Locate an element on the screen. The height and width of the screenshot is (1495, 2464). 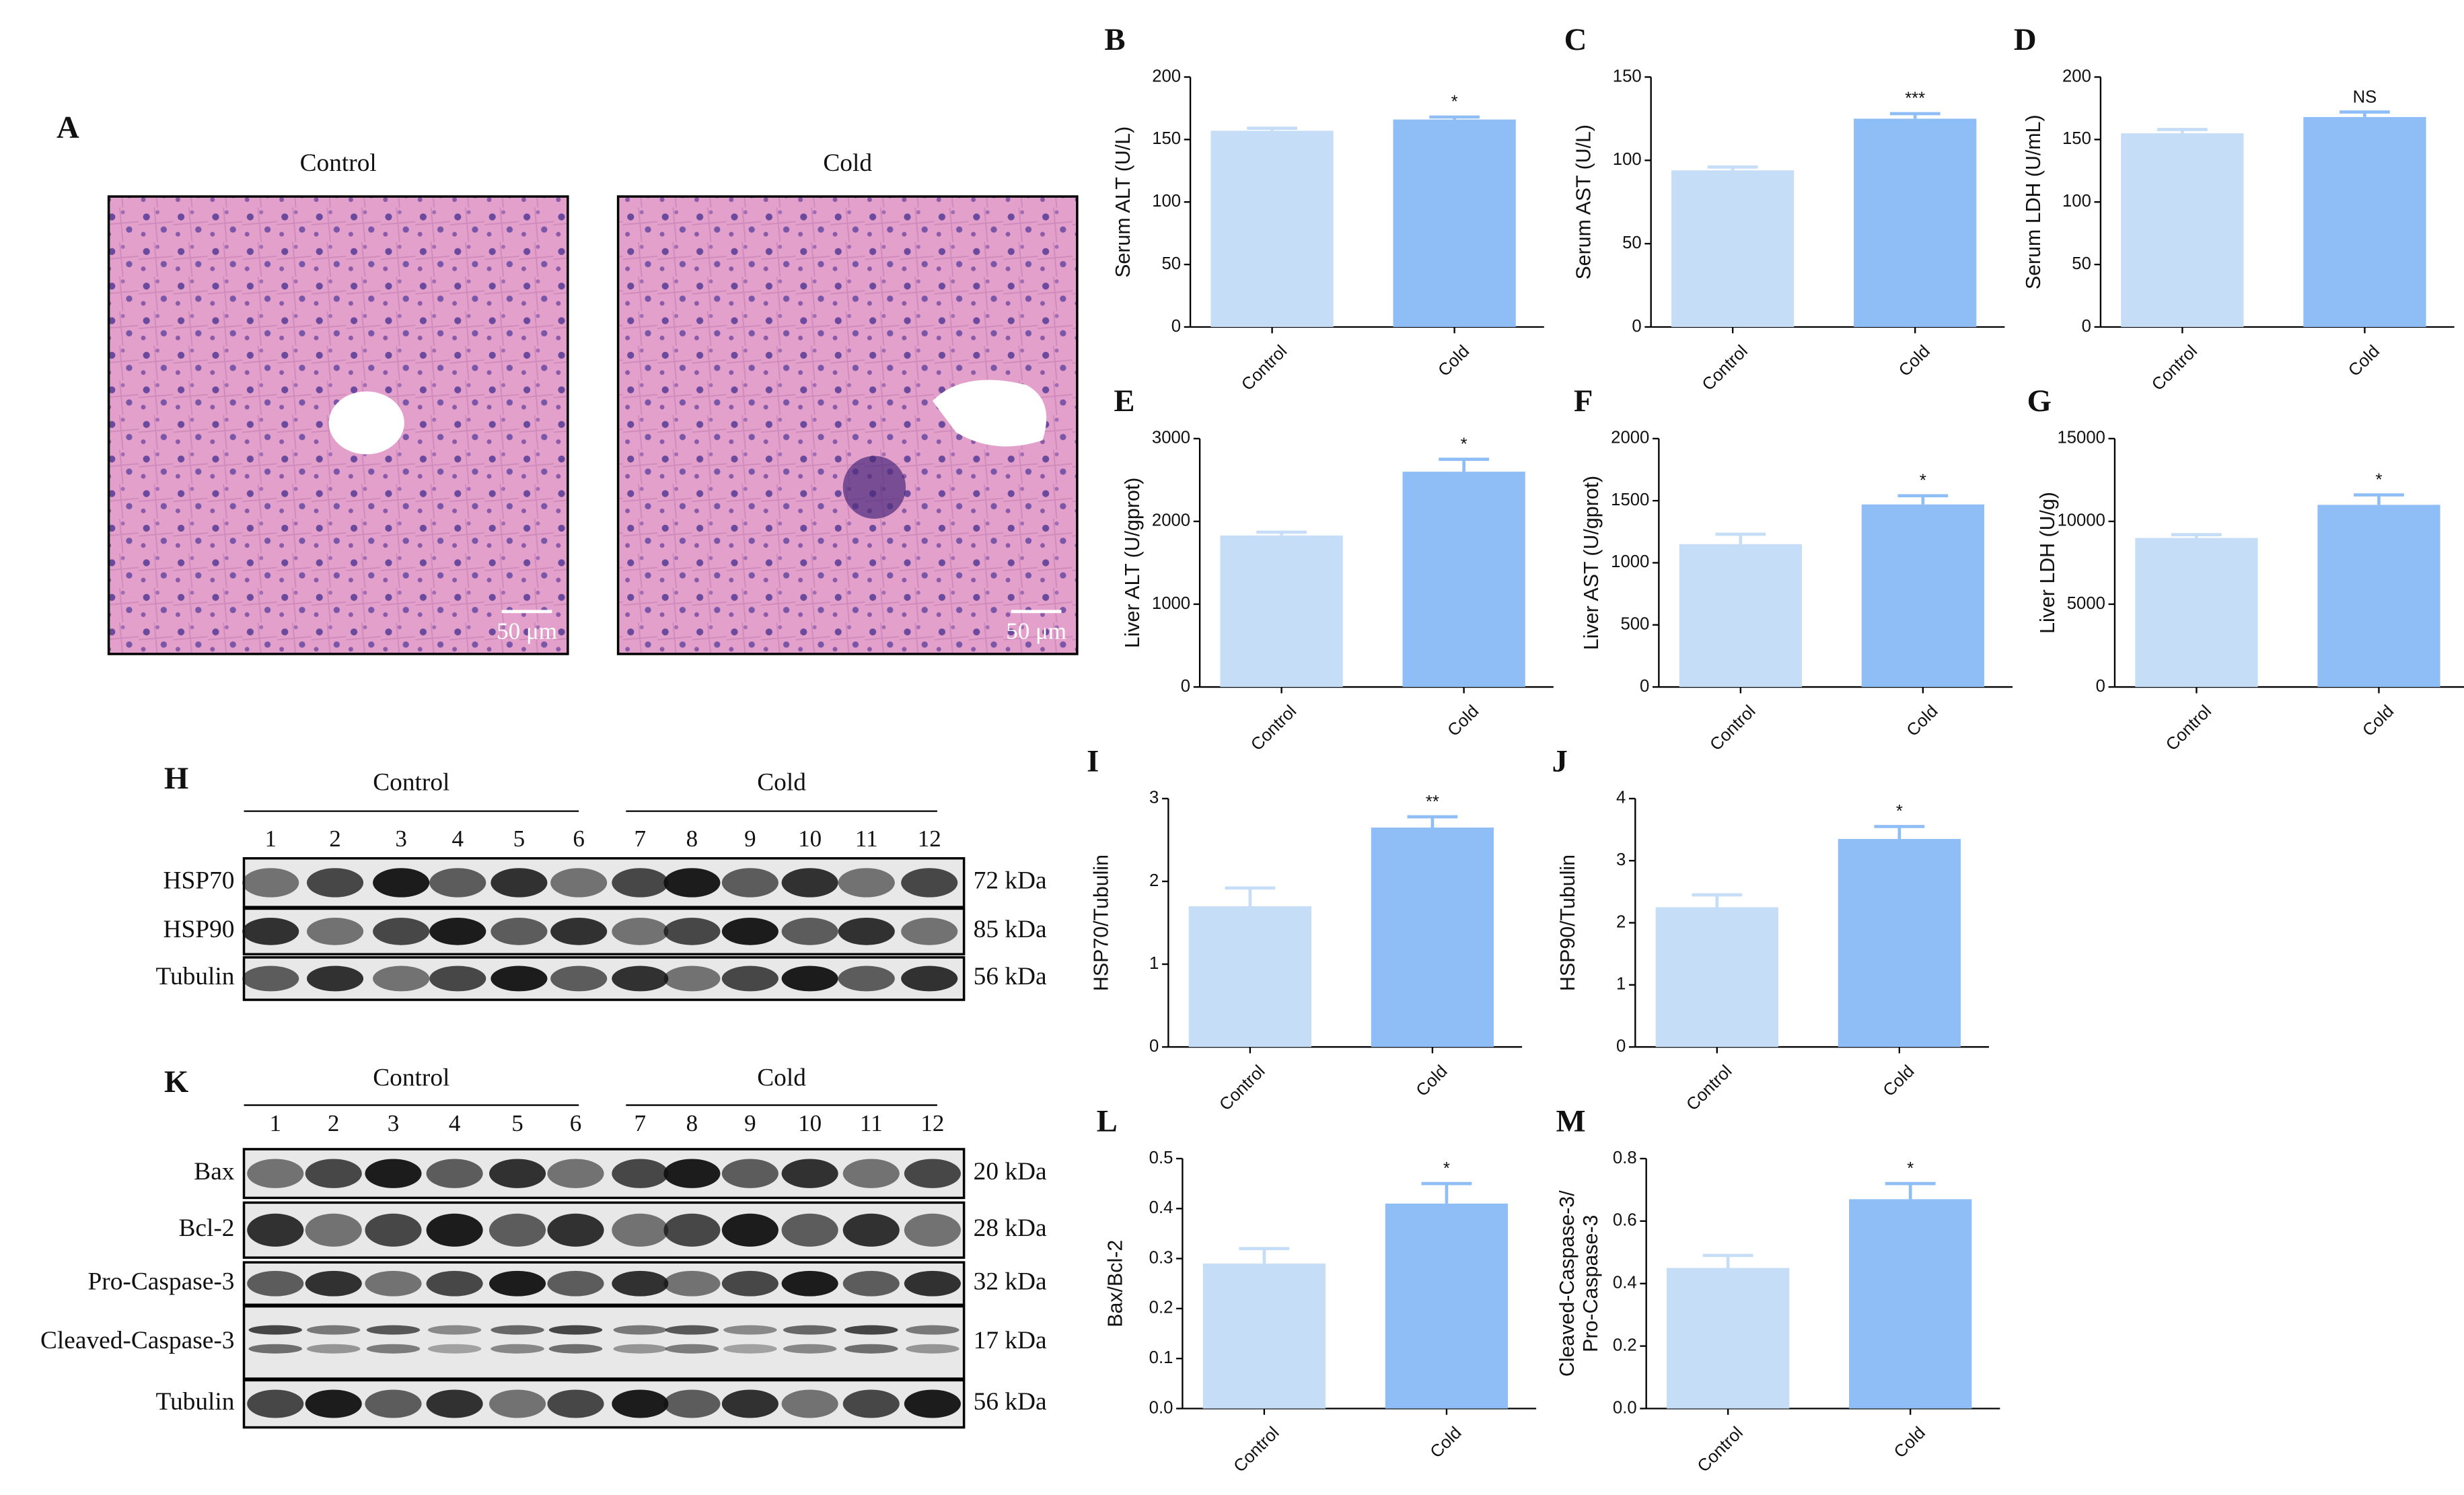
group-label: Control is located at coordinates (411, 782).